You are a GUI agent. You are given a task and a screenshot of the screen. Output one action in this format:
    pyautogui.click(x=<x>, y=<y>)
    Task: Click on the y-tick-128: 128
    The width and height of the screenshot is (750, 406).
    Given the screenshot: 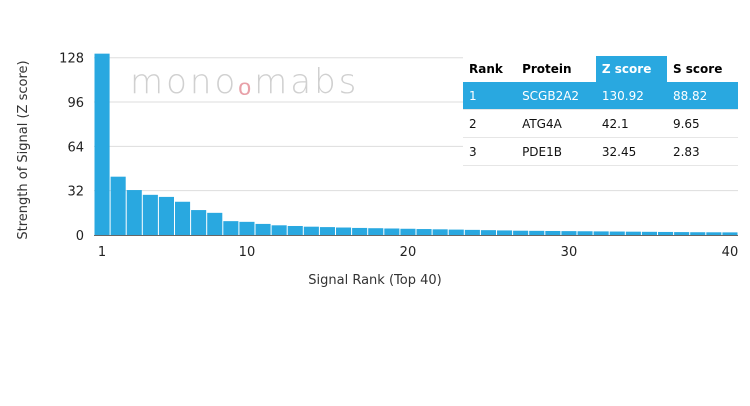 What is the action you would take?
    pyautogui.click(x=71, y=59)
    